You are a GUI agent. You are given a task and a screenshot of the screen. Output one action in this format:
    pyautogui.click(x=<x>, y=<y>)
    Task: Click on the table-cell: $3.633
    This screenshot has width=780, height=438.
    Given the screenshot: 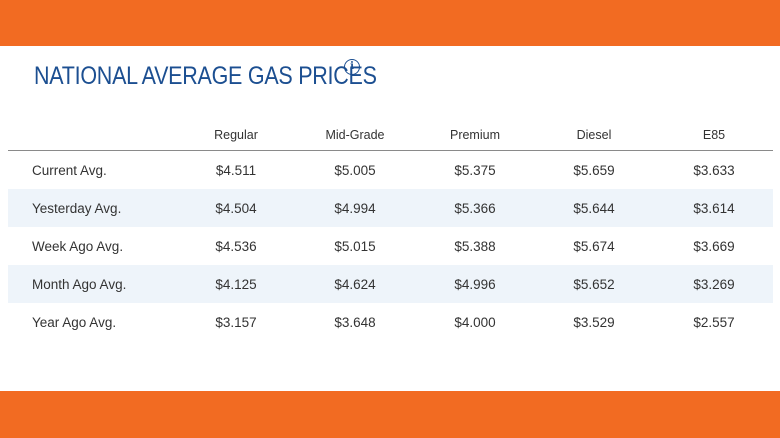 What is the action you would take?
    pyautogui.click(x=714, y=170)
    